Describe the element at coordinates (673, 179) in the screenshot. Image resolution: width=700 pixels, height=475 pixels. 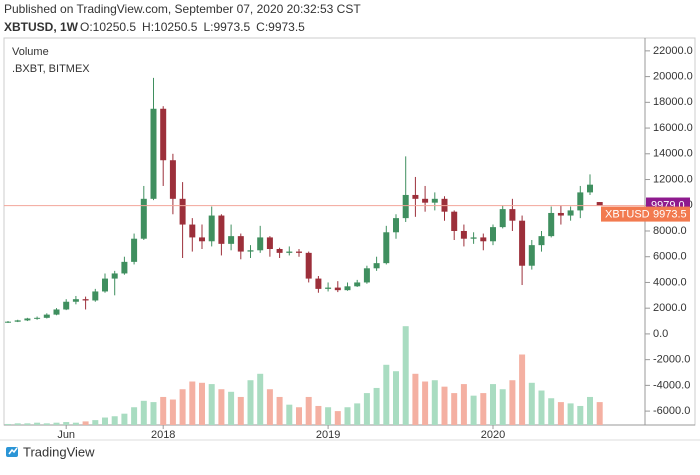
I see `y-tick-label: 12000.0` at that location.